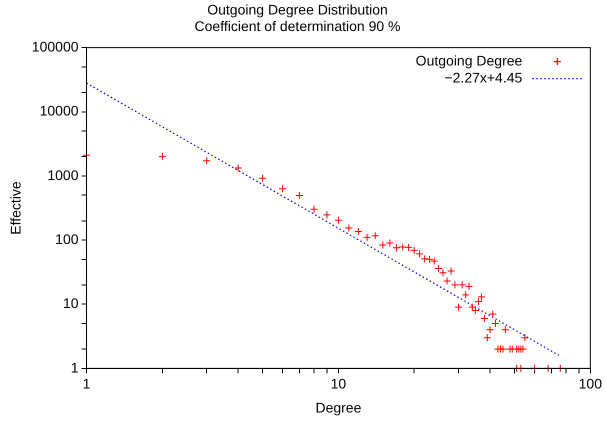  I want to click on y-tick-label: 100000, so click(55, 46).